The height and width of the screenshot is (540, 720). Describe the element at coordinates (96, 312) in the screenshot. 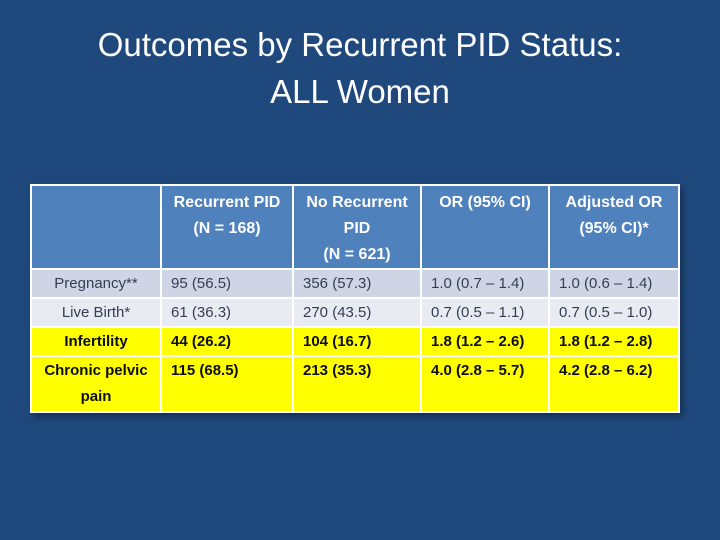

I see `row-label: Live Birth*` at that location.